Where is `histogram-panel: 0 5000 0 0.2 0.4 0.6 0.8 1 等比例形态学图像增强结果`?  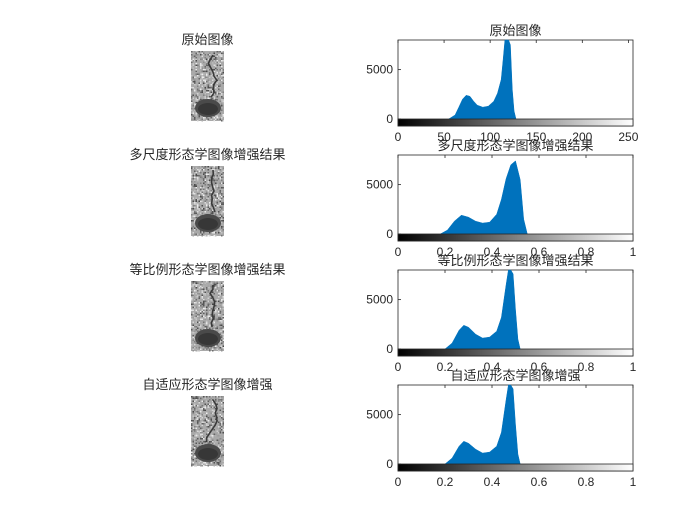
histogram-panel: 0 5000 0 0.2 0.4 0.6 0.8 1 等比例形态学图像增强结果 is located at coordinates (501, 313).